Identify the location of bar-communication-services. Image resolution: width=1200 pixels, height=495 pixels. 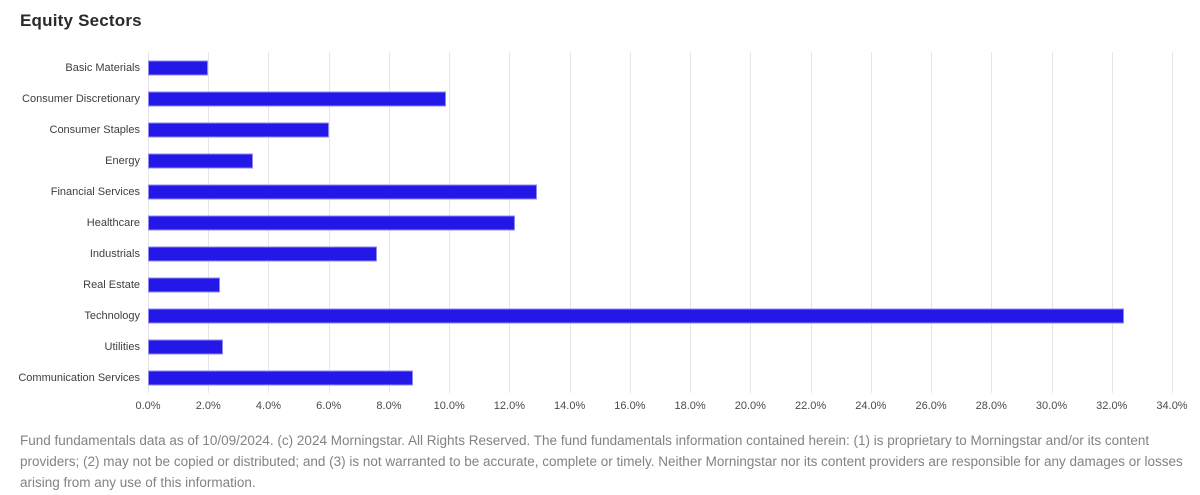
(281, 377).